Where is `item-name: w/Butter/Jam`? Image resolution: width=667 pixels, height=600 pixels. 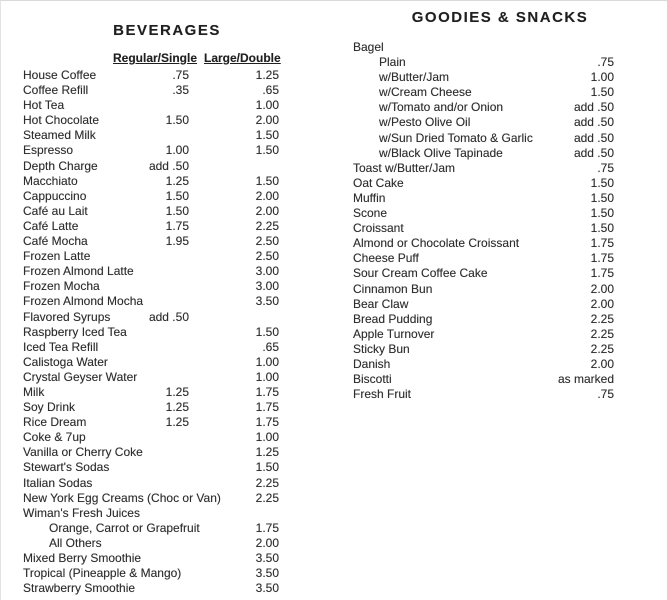
item-name: w/Butter/Jam is located at coordinates (414, 77).